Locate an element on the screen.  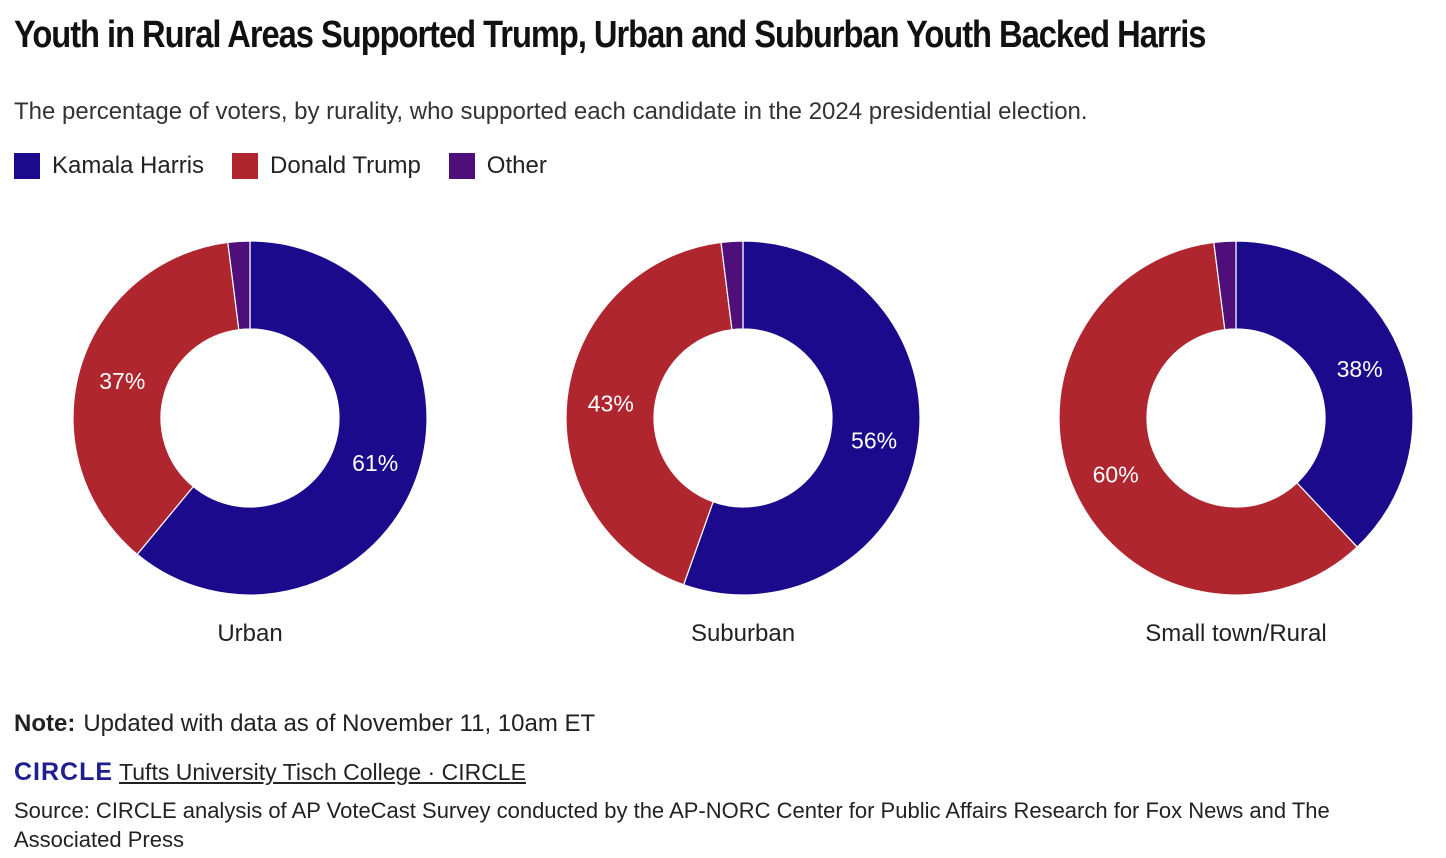
category-label: Small town/Rural is located at coordinates (1235, 633).